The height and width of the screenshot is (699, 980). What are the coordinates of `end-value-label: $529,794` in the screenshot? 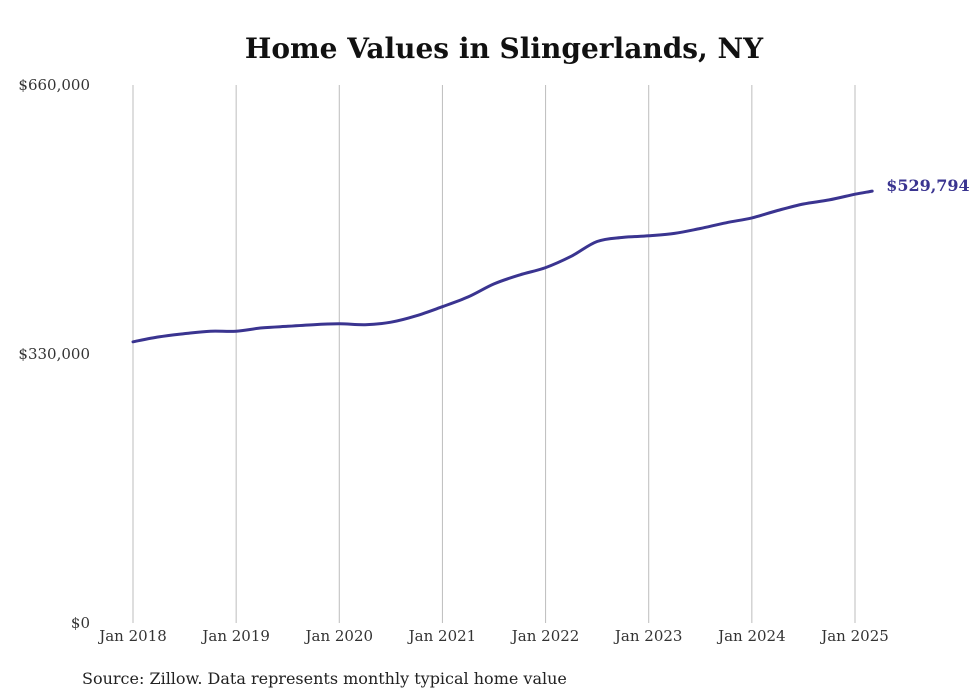 It's located at (928, 185).